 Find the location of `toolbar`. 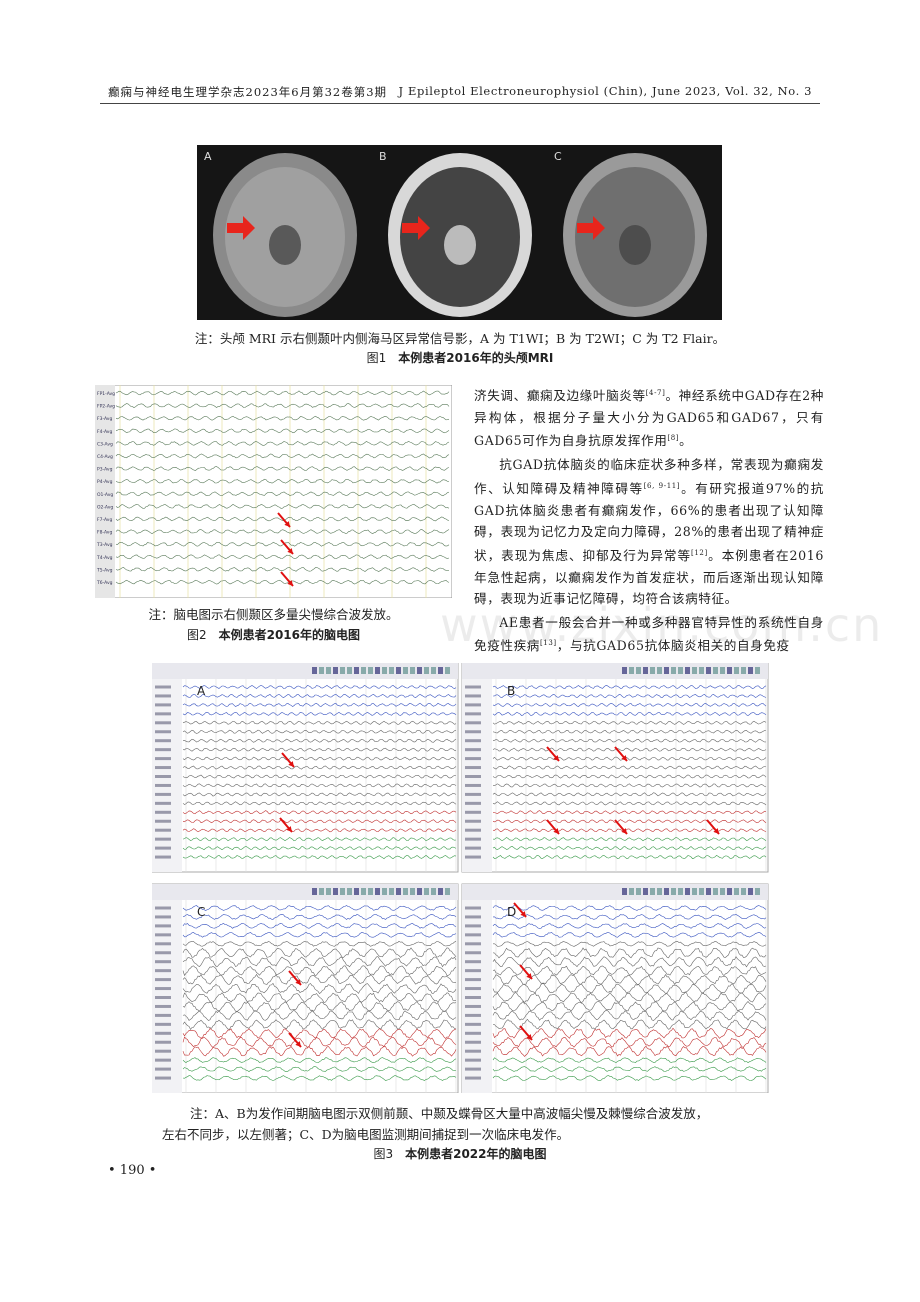

toolbar is located at coordinates (305, 671).